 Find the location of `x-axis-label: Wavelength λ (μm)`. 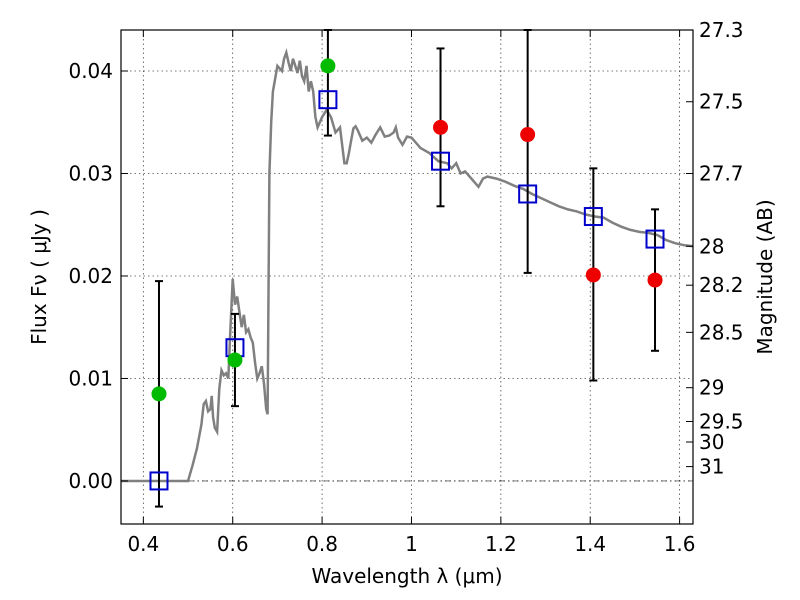

x-axis-label: Wavelength λ (μm) is located at coordinates (406, 576).